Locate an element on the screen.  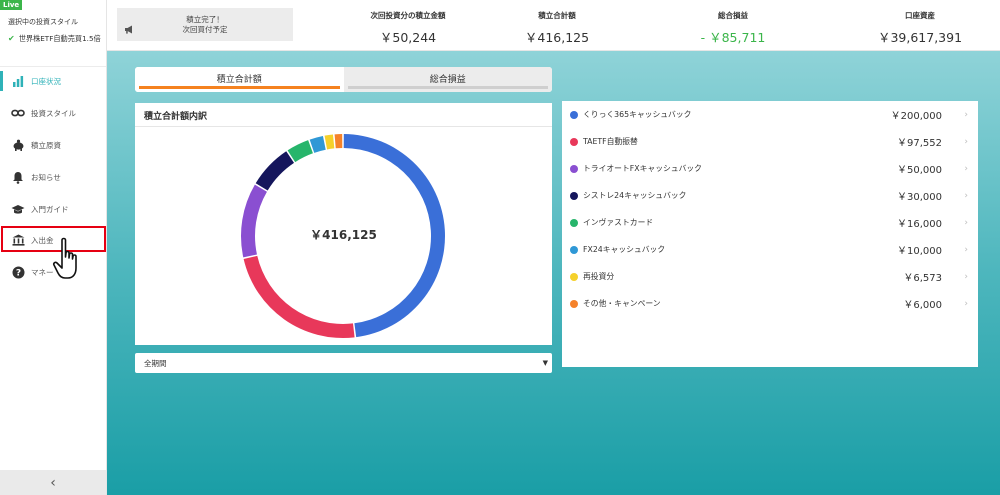
collapse-sidebar-button: ‹ is located at coordinates (53, 482).